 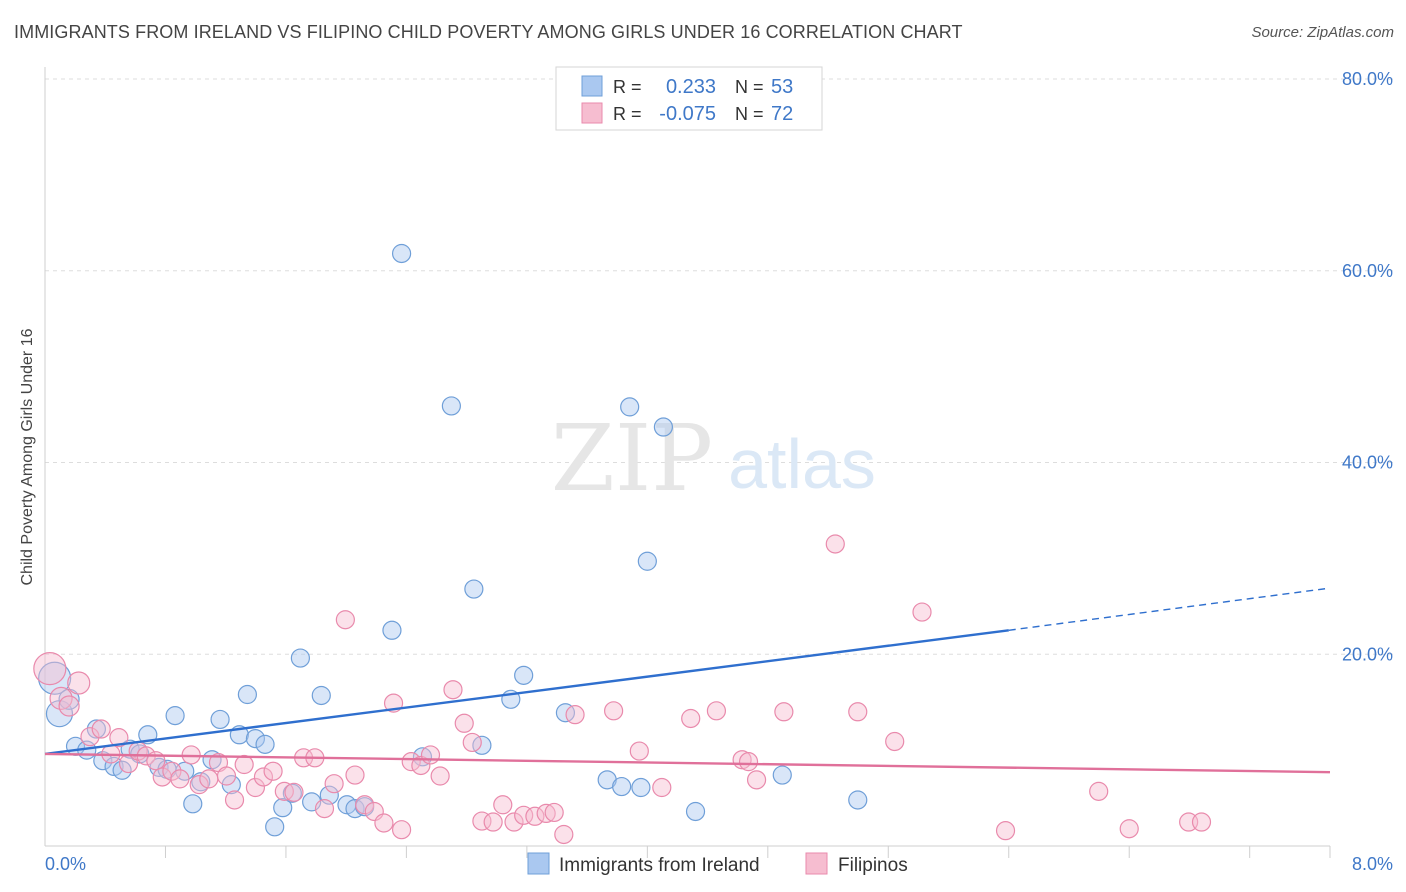 What do you see at coordinates (65, 864) in the screenshot?
I see `x-tick-label-min: 0.0%` at bounding box center [65, 864].